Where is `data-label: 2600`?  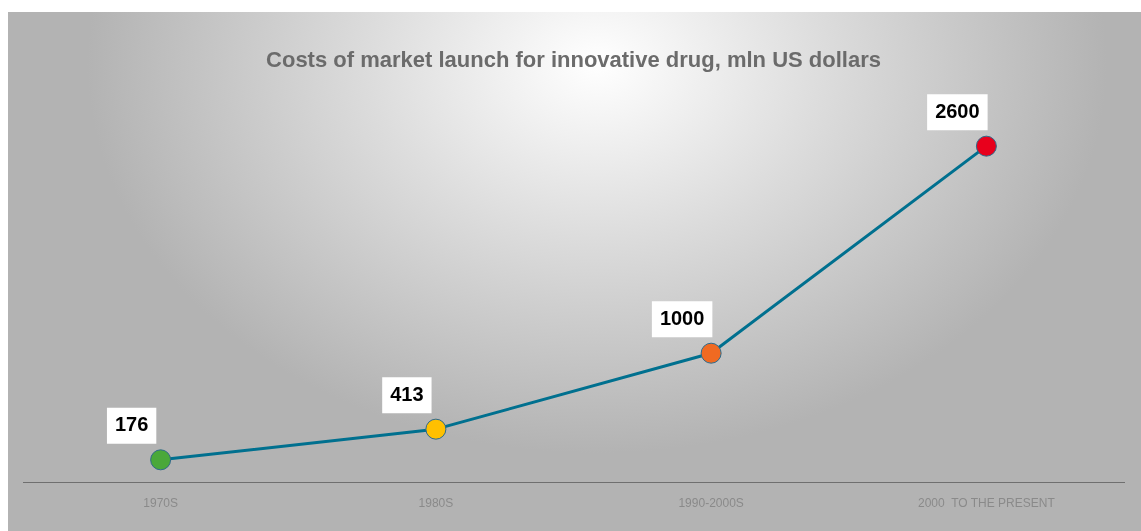
data-label: 2600 is located at coordinates (957, 110).